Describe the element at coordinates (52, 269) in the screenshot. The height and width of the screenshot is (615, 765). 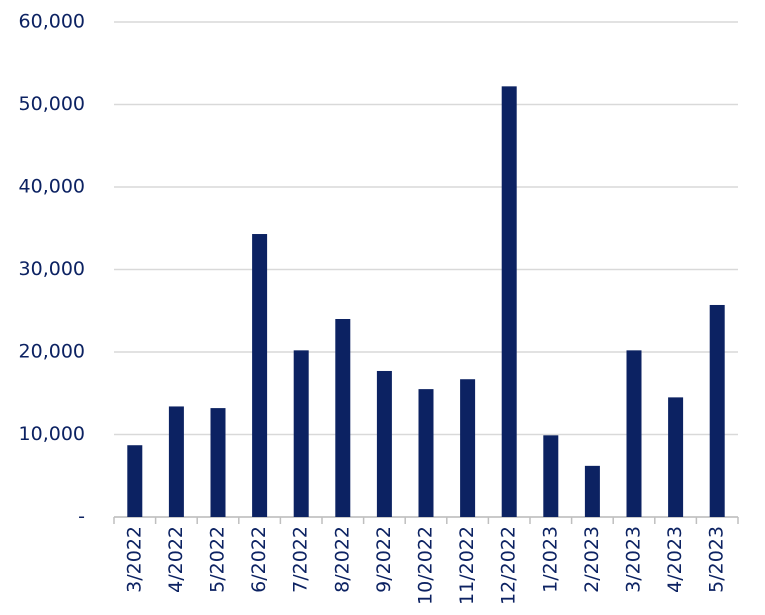
I see `y-tick-label: 30,000` at that location.